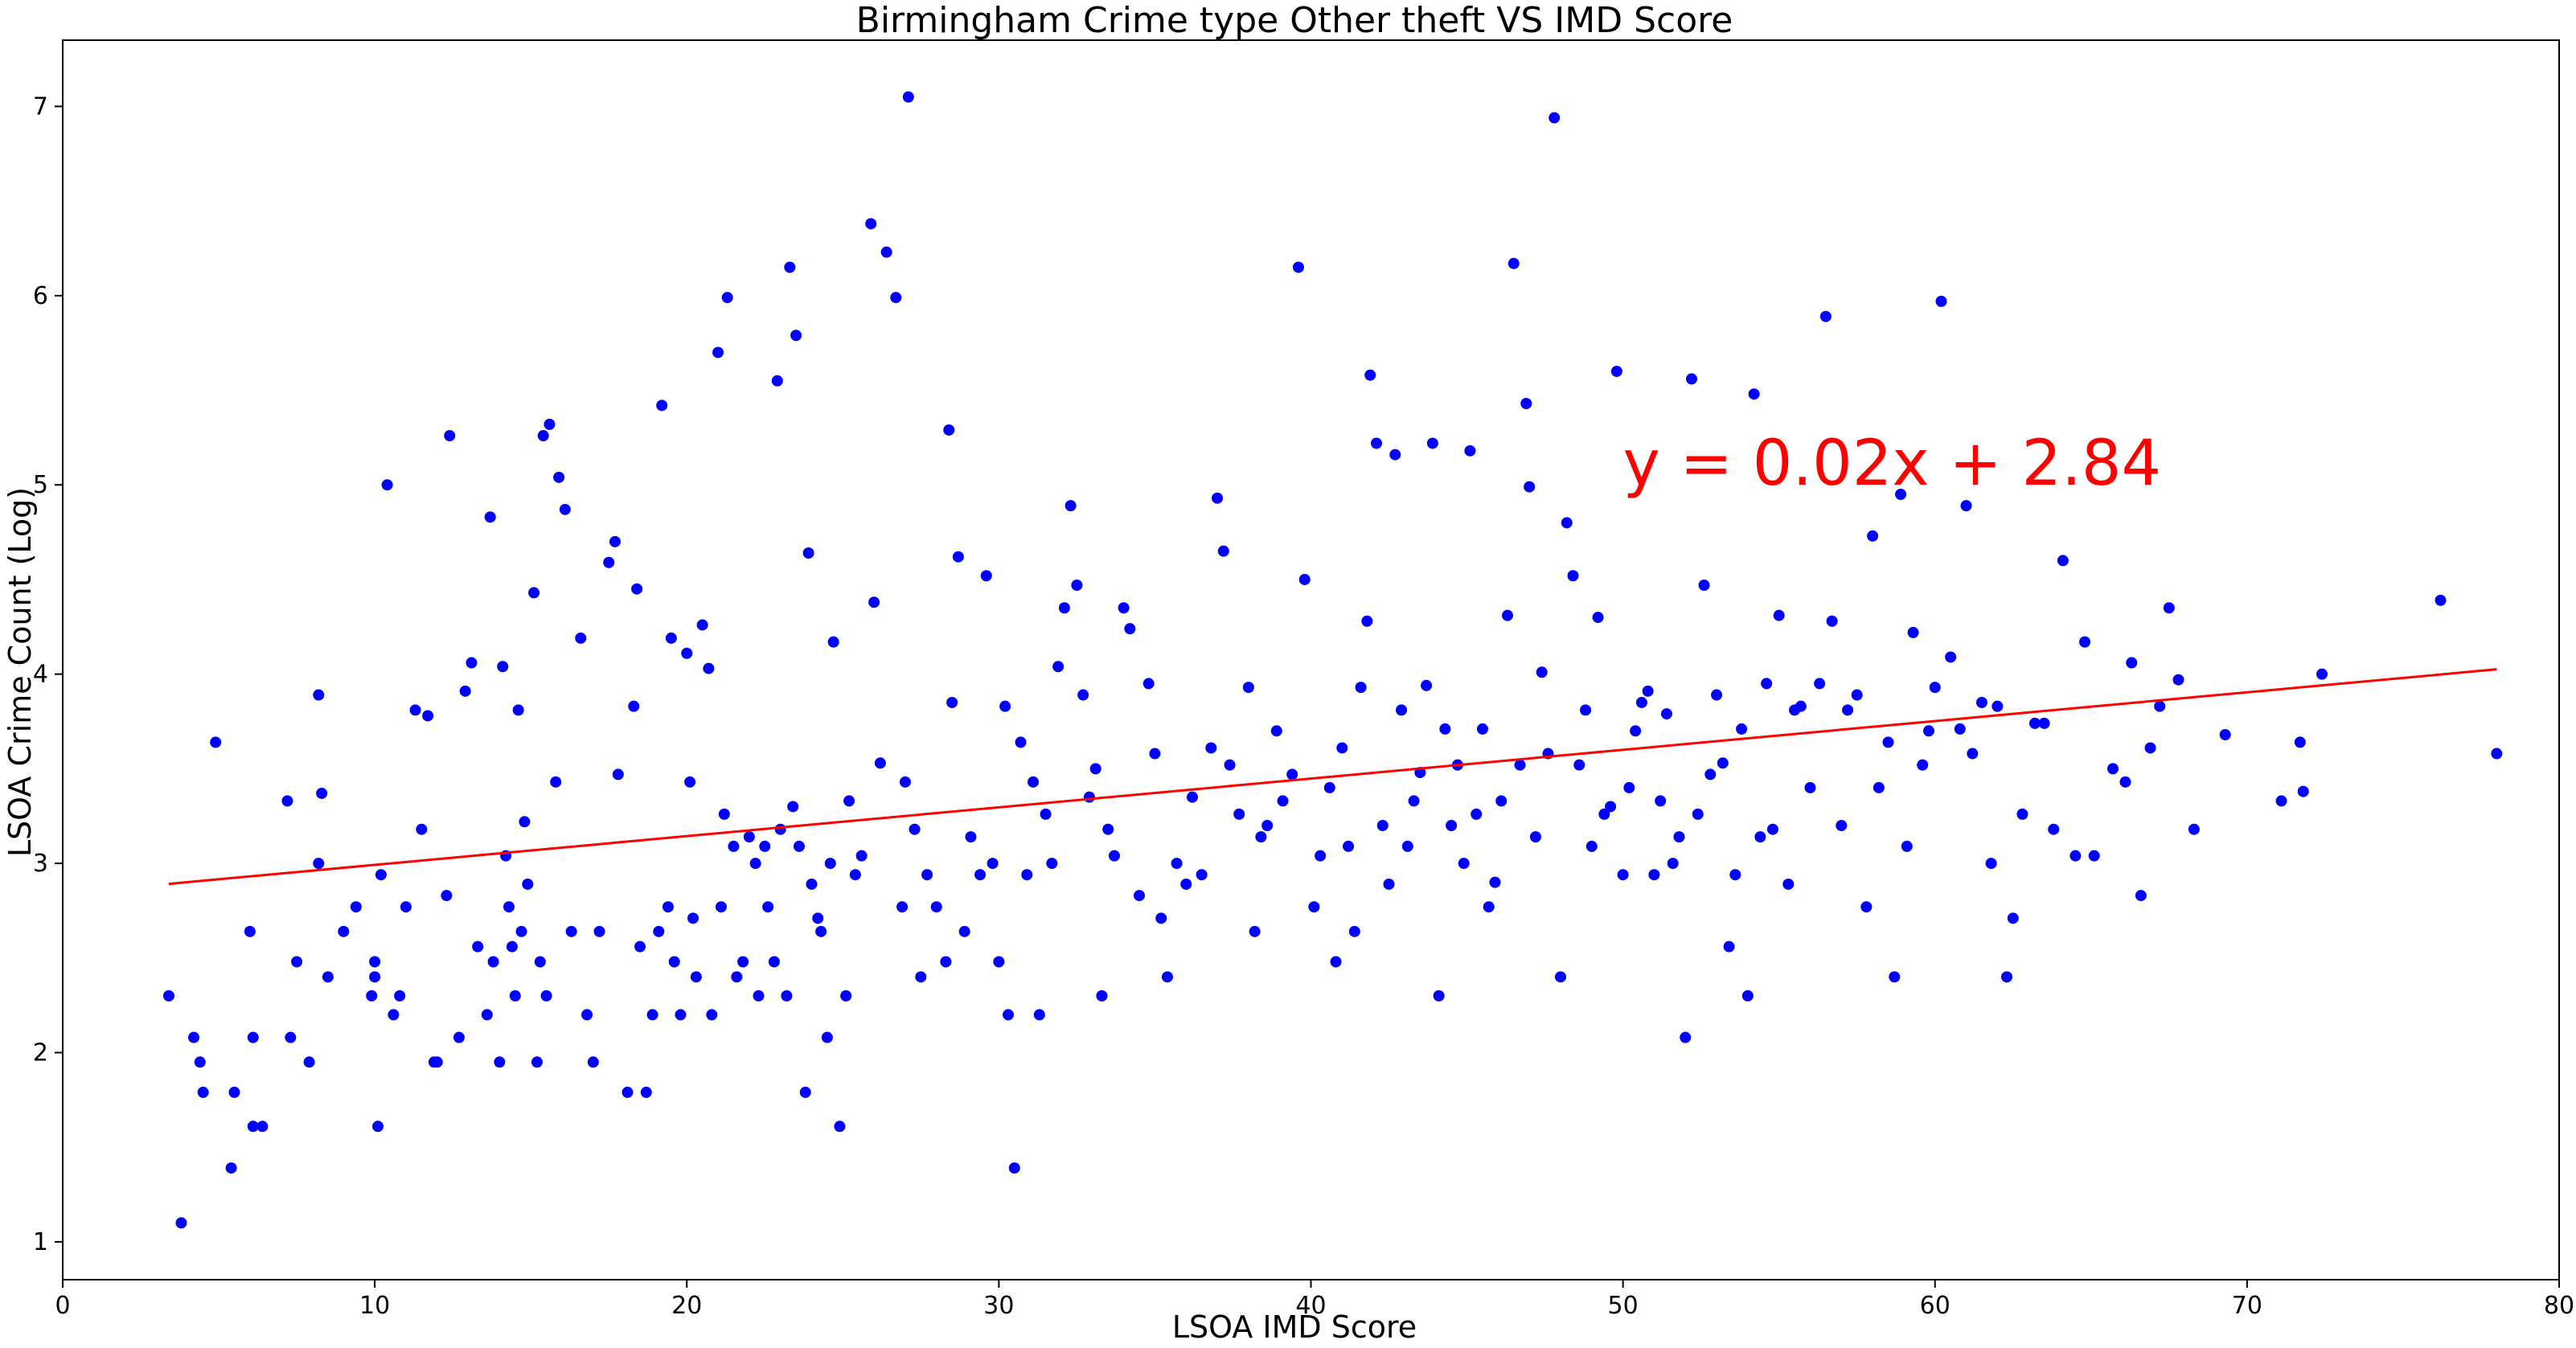 The height and width of the screenshot is (1348, 2576). Describe the element at coordinates (2559, 1306) in the screenshot. I see `x-tick-label: 80` at that location.